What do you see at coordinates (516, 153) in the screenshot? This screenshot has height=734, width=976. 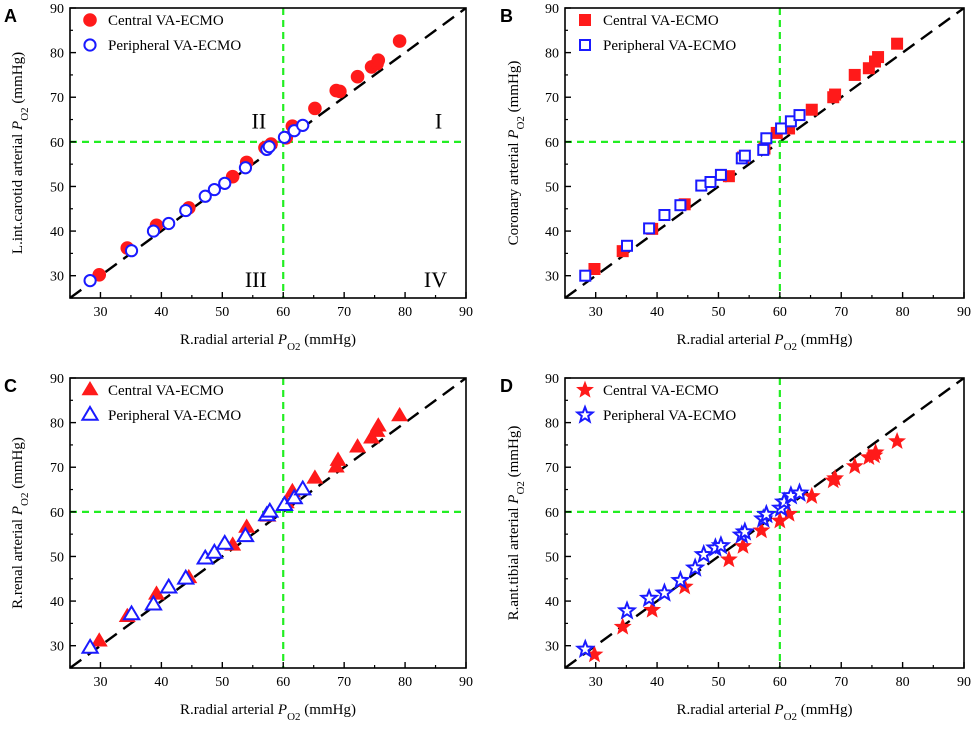 I see `y-axis-label: Coronary arterial PO2 (mmHg)` at bounding box center [516, 153].